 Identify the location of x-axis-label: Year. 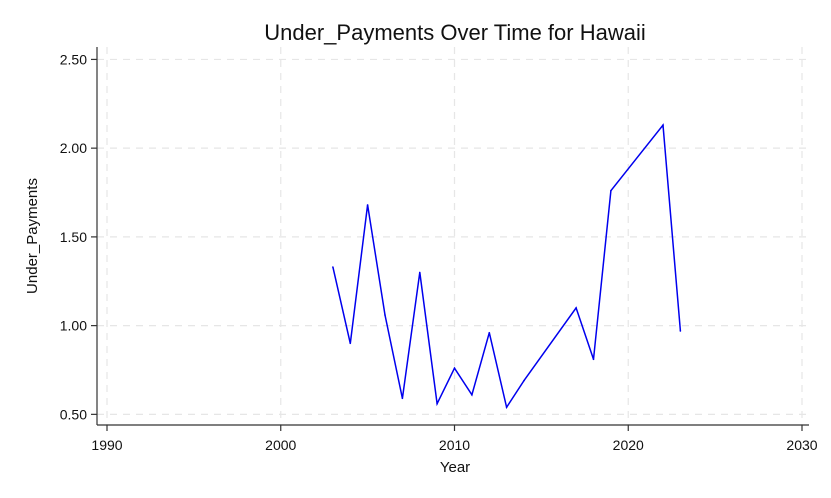
(455, 467).